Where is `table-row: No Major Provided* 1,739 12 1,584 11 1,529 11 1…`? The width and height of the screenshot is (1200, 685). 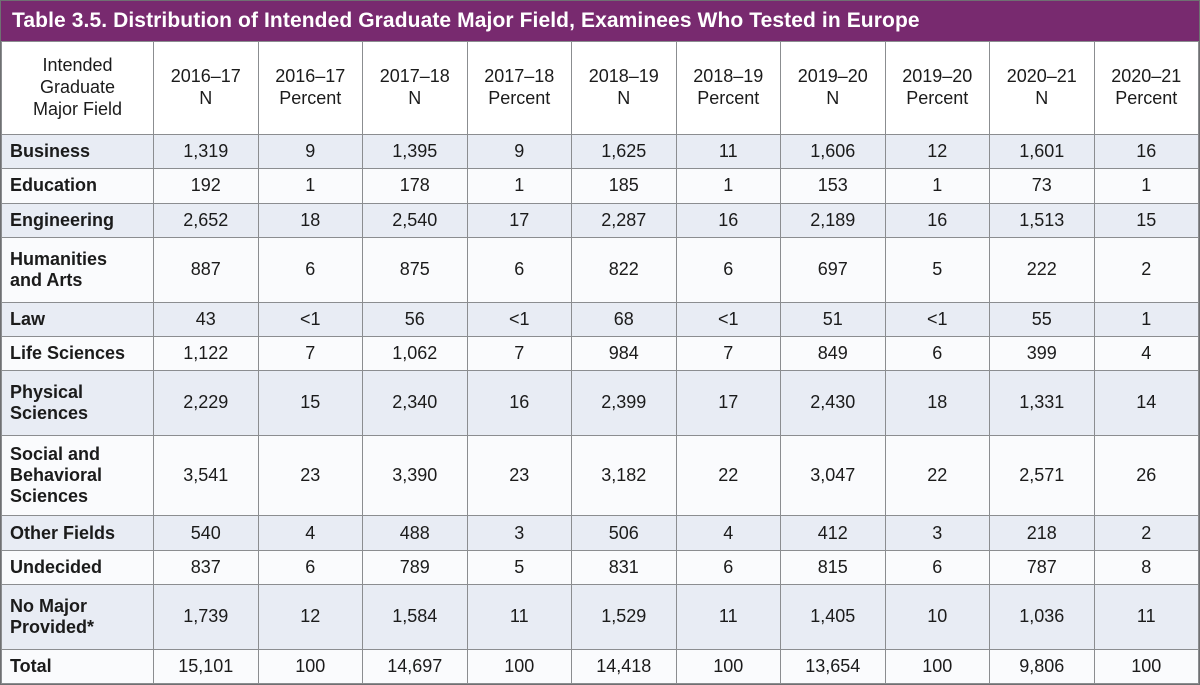
table-row: No Major Provided* 1,739 12 1,584 11 1,529 11 1… is located at coordinates (600, 617).